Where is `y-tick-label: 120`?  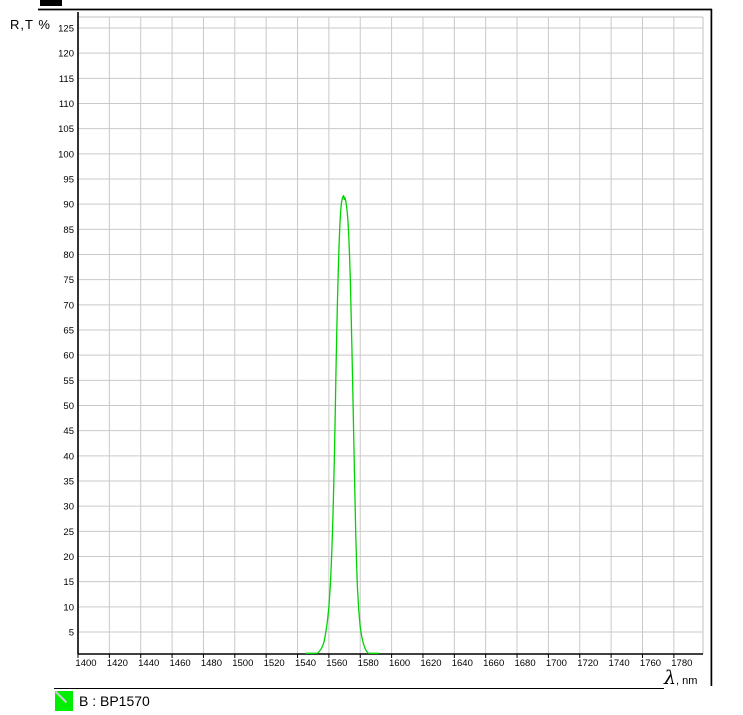 y-tick-label: 120 is located at coordinates (66, 54).